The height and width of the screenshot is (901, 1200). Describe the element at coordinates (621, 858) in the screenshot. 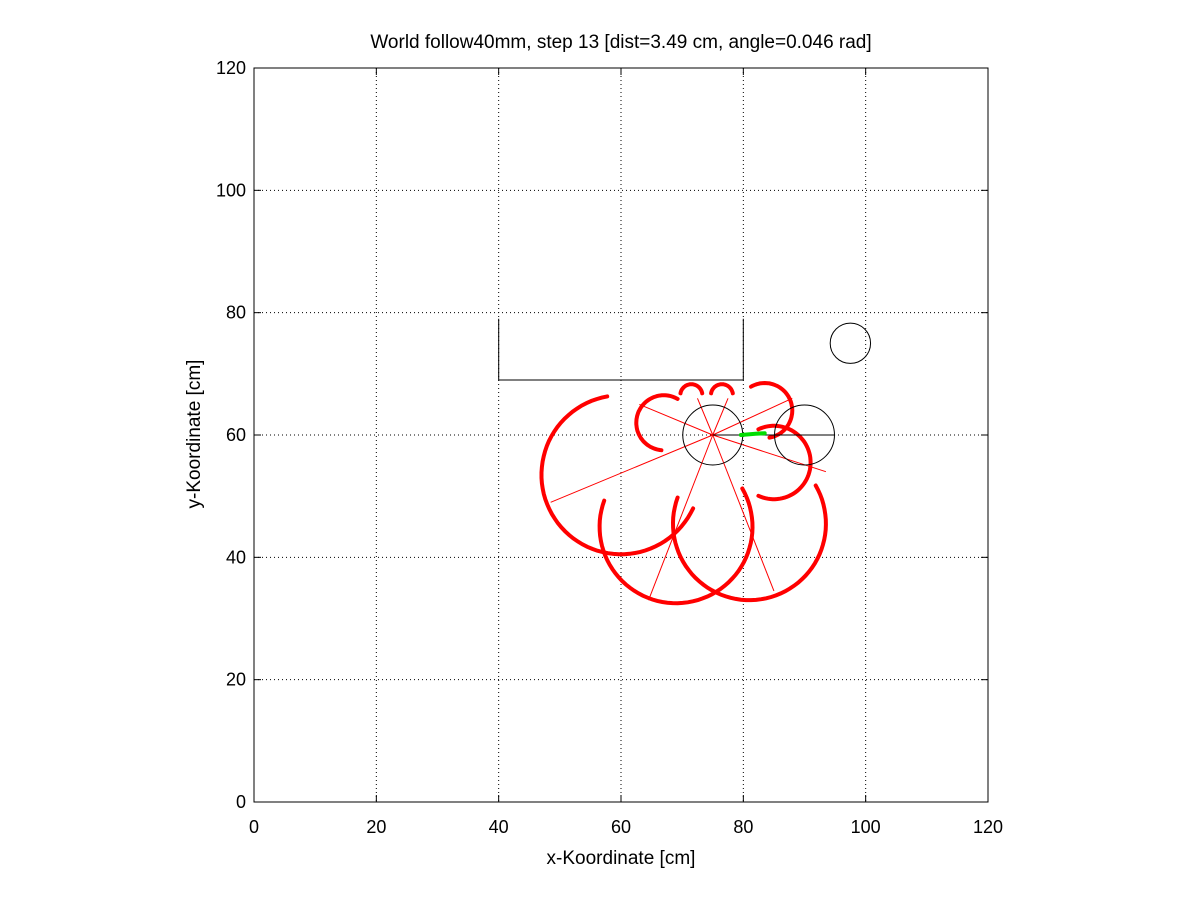

I see `x-axis-label: x-Koordinate [cm]` at that location.